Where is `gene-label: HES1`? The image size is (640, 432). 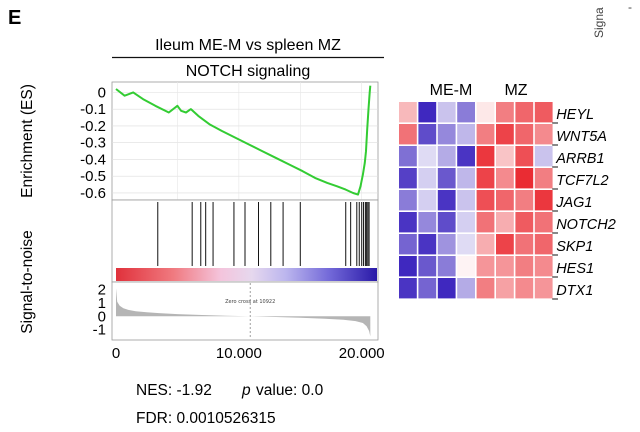
gene-label: HES1 is located at coordinates (575, 269).